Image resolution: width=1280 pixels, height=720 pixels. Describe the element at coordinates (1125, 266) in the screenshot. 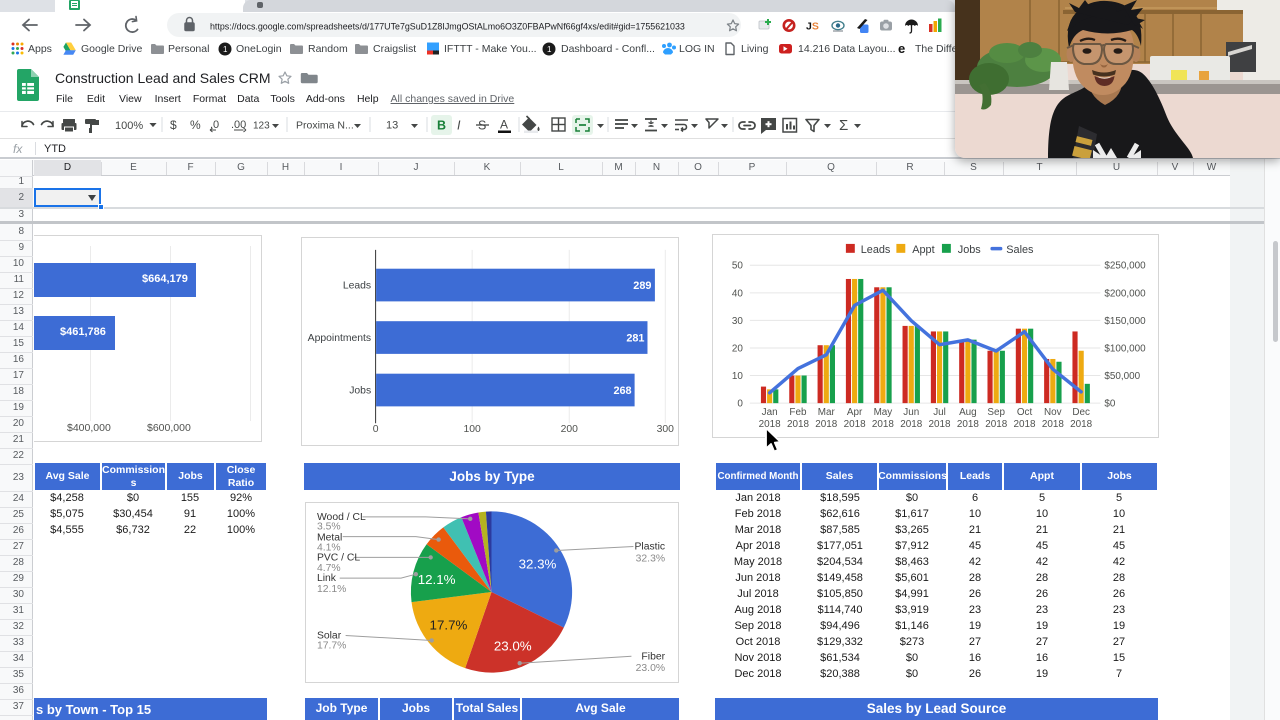

I see `svg-text: $250,000` at that location.